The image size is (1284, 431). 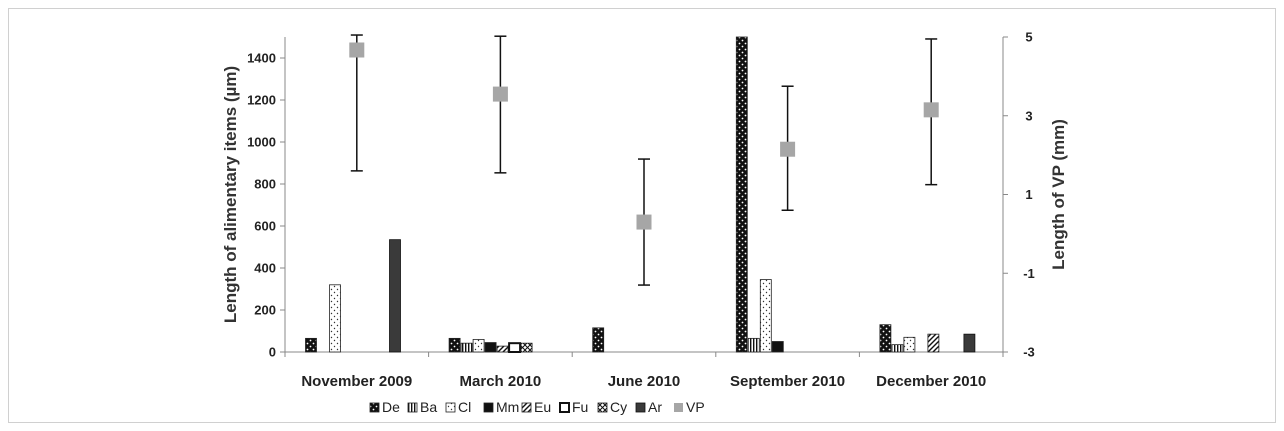 I want to click on y2-tick-label: -1, so click(x=1029, y=273).